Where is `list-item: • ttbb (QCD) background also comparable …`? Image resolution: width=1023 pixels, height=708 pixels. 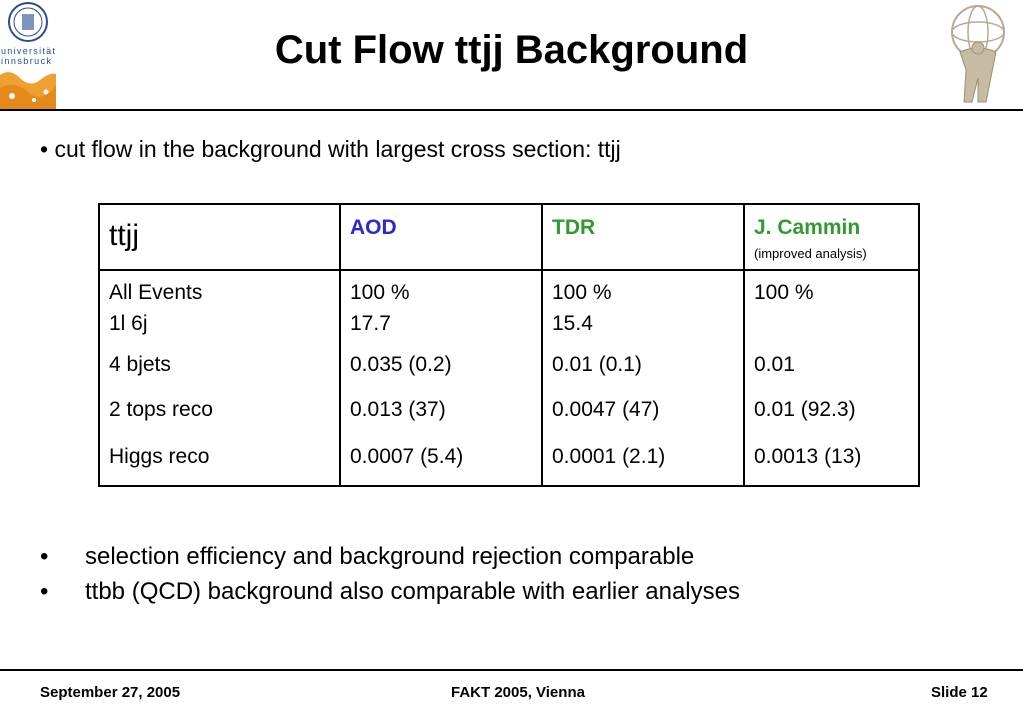
list-item: • ttbb (QCD) background also comparable … is located at coordinates (390, 595).